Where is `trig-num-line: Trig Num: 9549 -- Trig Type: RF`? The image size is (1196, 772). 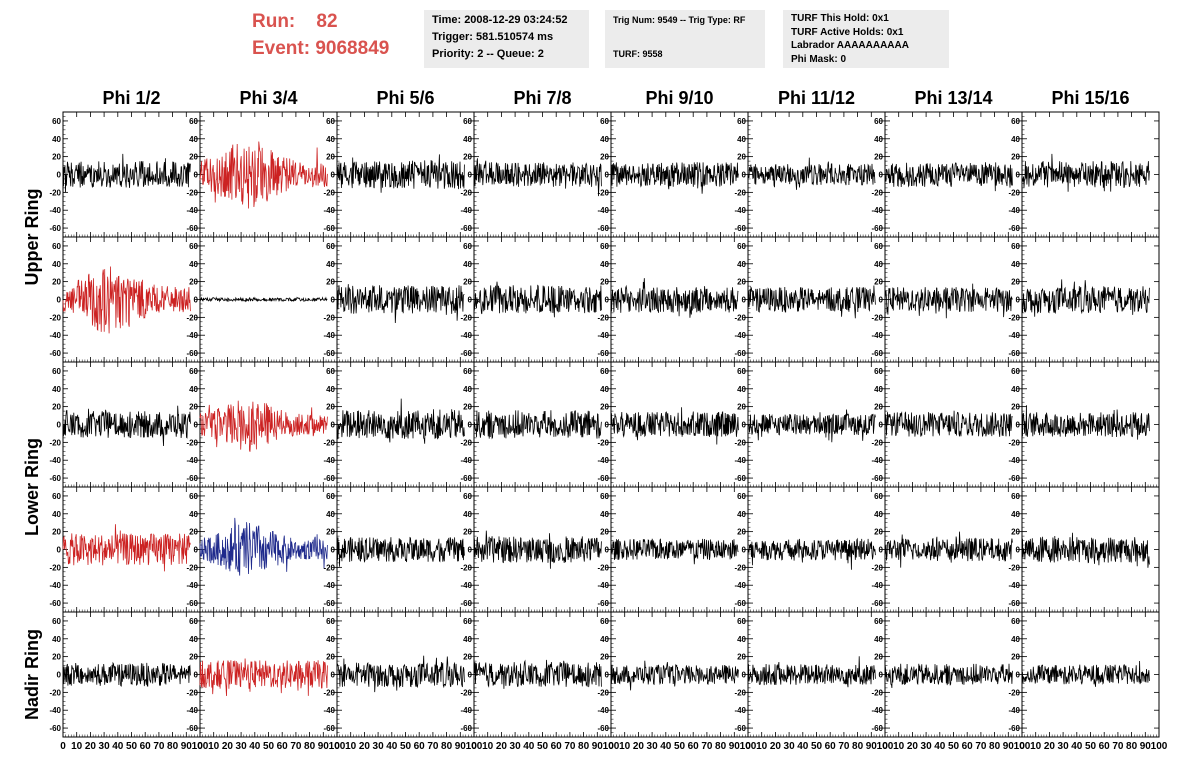
trig-num-line: Trig Num: 9549 -- Trig Type: RF is located at coordinates (679, 20).